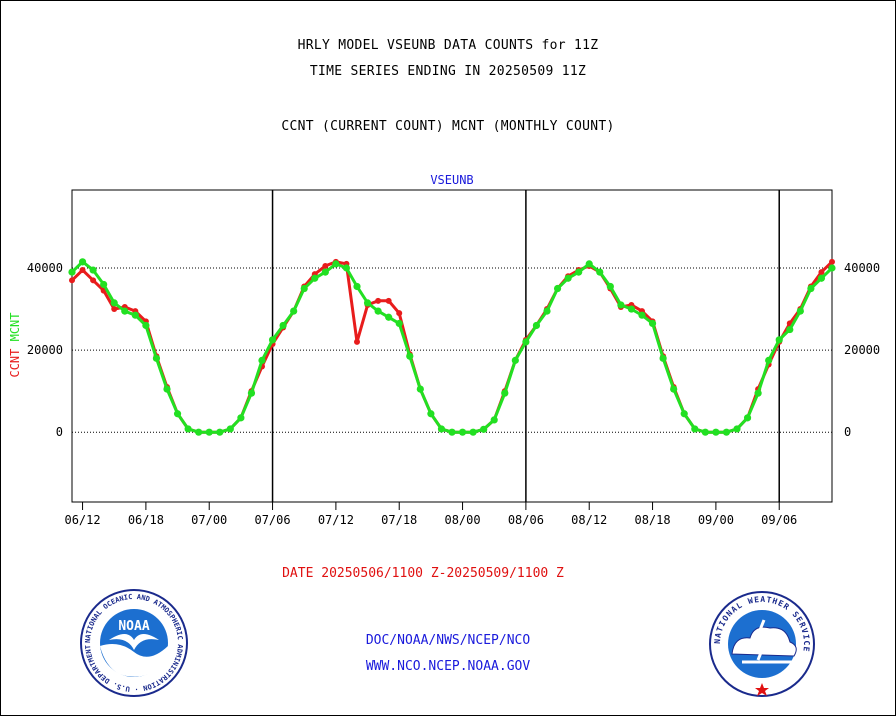 The height and width of the screenshot is (716, 896). What do you see at coordinates (652, 520) in the screenshot?
I see `x-tick-label: 08/18` at bounding box center [652, 520].